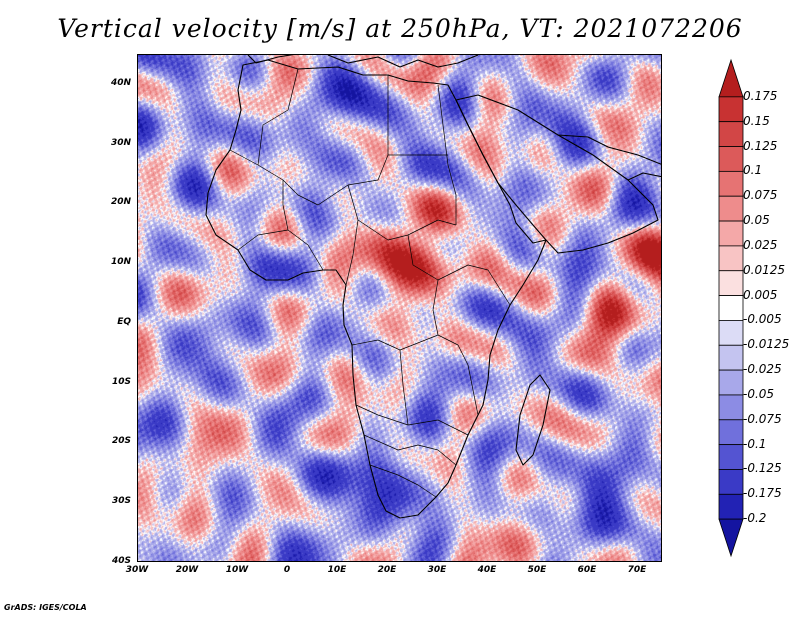  Describe the element at coordinates (437, 570) in the screenshot. I see `x-tick-label: 30E` at that location.